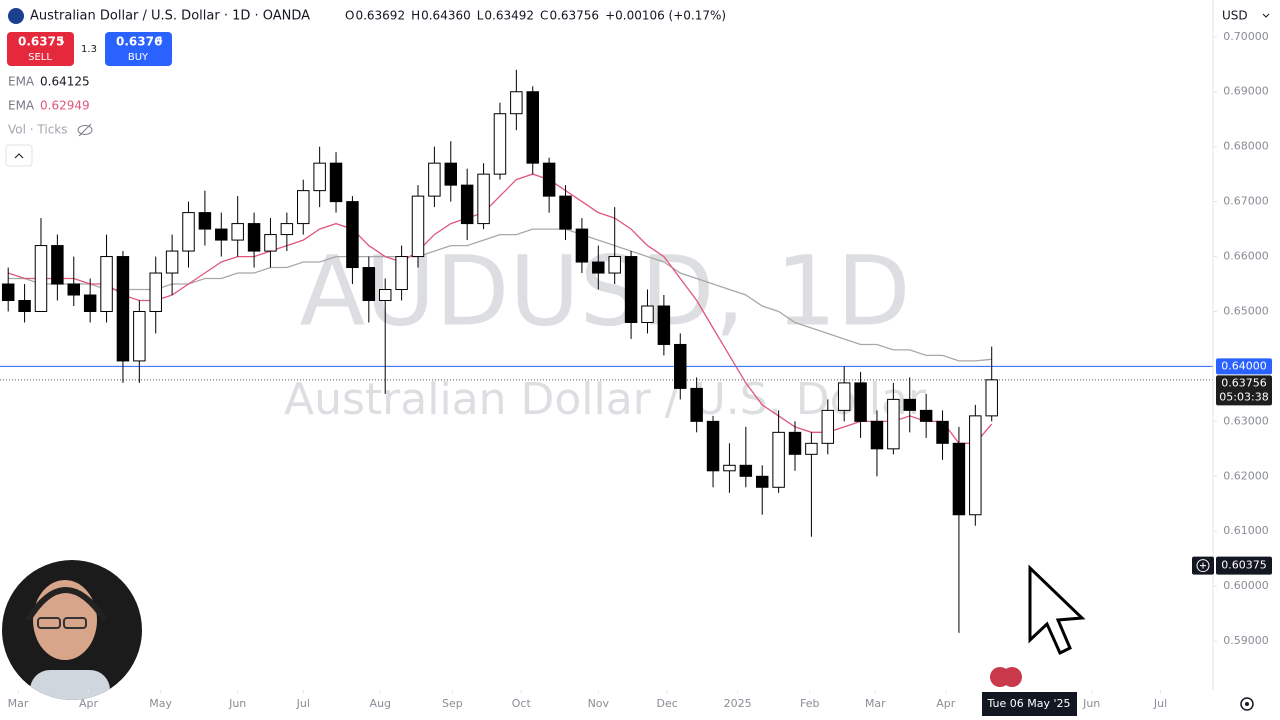  What do you see at coordinates (38, 130) in the screenshot?
I see `indicator-name: Vol · Ticks` at bounding box center [38, 130].